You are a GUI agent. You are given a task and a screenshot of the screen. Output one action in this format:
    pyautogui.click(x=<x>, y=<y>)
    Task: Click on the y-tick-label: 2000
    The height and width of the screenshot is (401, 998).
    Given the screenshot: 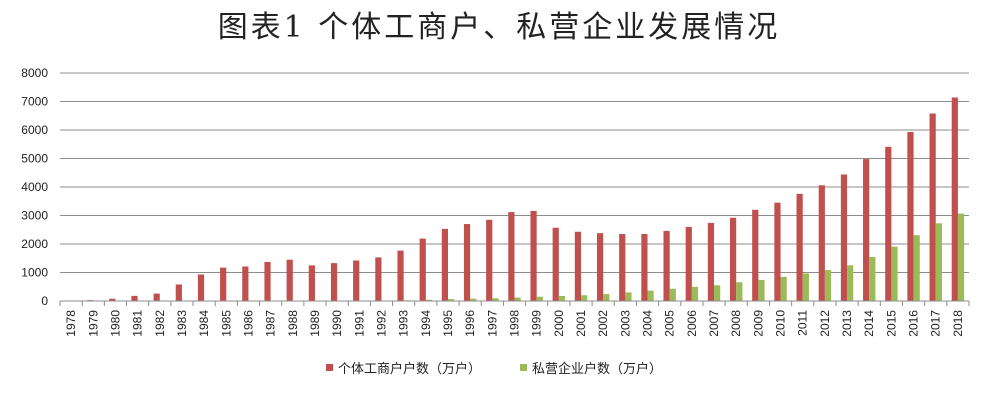 What is the action you would take?
    pyautogui.click(x=34, y=244)
    